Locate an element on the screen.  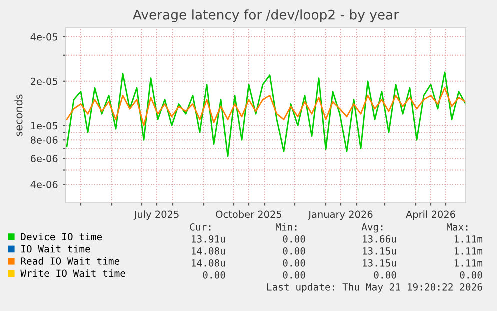
text: Max: is located at coordinates (457, 227).